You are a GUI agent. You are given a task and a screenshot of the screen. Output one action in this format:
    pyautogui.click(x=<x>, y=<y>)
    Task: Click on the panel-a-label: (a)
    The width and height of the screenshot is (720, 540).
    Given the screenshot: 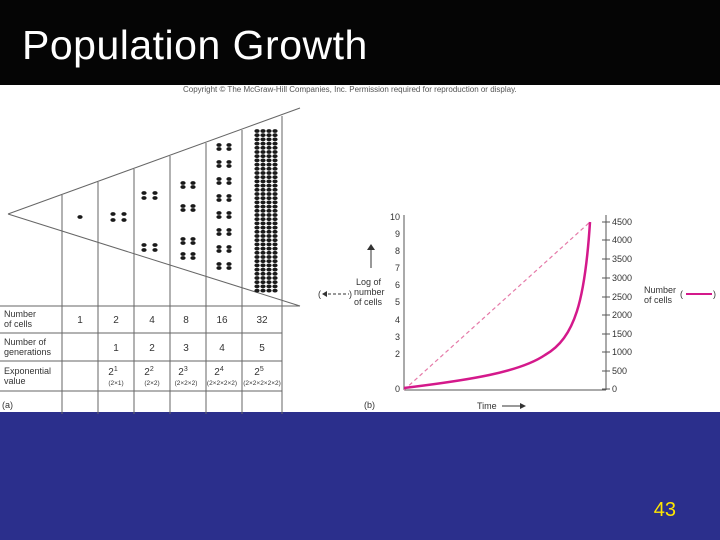 What is the action you would take?
    pyautogui.click(x=7, y=405)
    